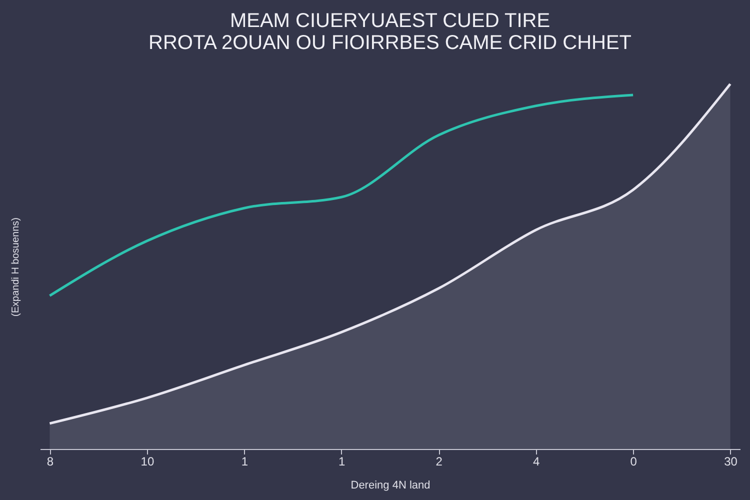 Image resolution: width=750 pixels, height=500 pixels. Describe the element at coordinates (634, 461) in the screenshot. I see `x-tick-label: 0` at that location.